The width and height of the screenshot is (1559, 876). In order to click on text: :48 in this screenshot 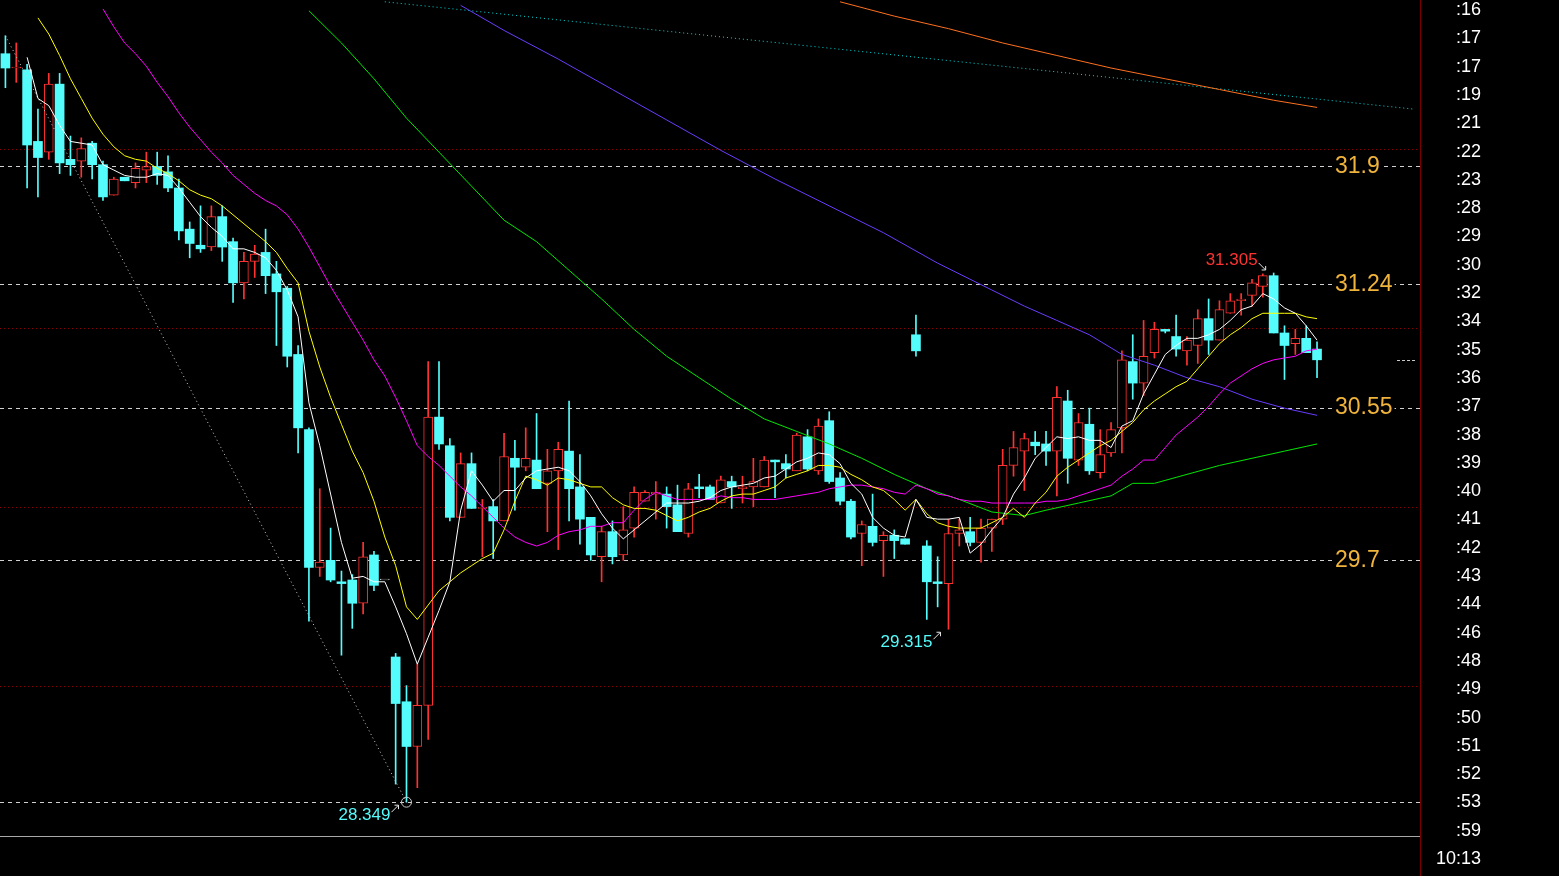, I will do `click(1468, 659)`.